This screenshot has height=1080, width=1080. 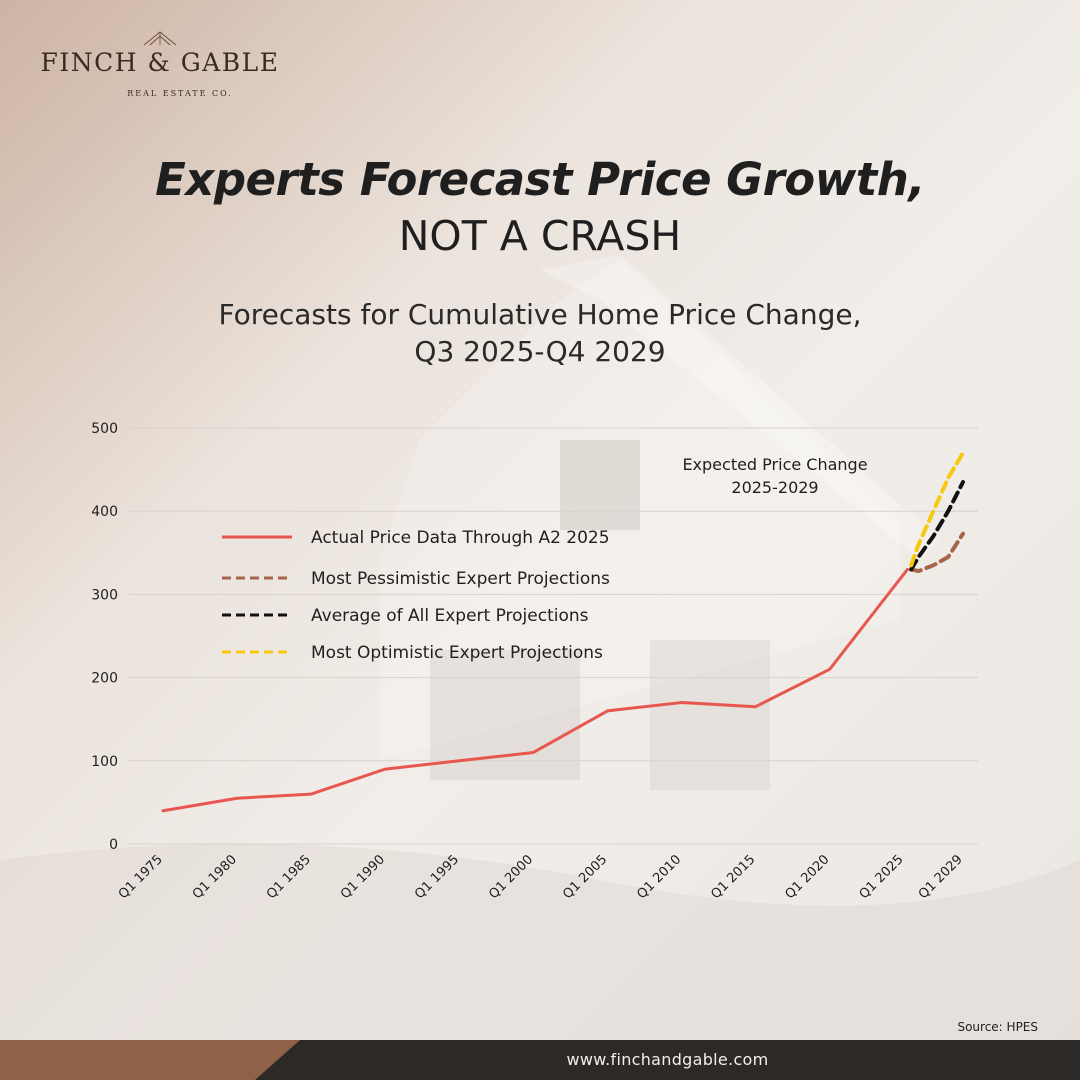 What do you see at coordinates (215, 877) in the screenshot?
I see `x-tick-label: Q1 1980` at bounding box center [215, 877].